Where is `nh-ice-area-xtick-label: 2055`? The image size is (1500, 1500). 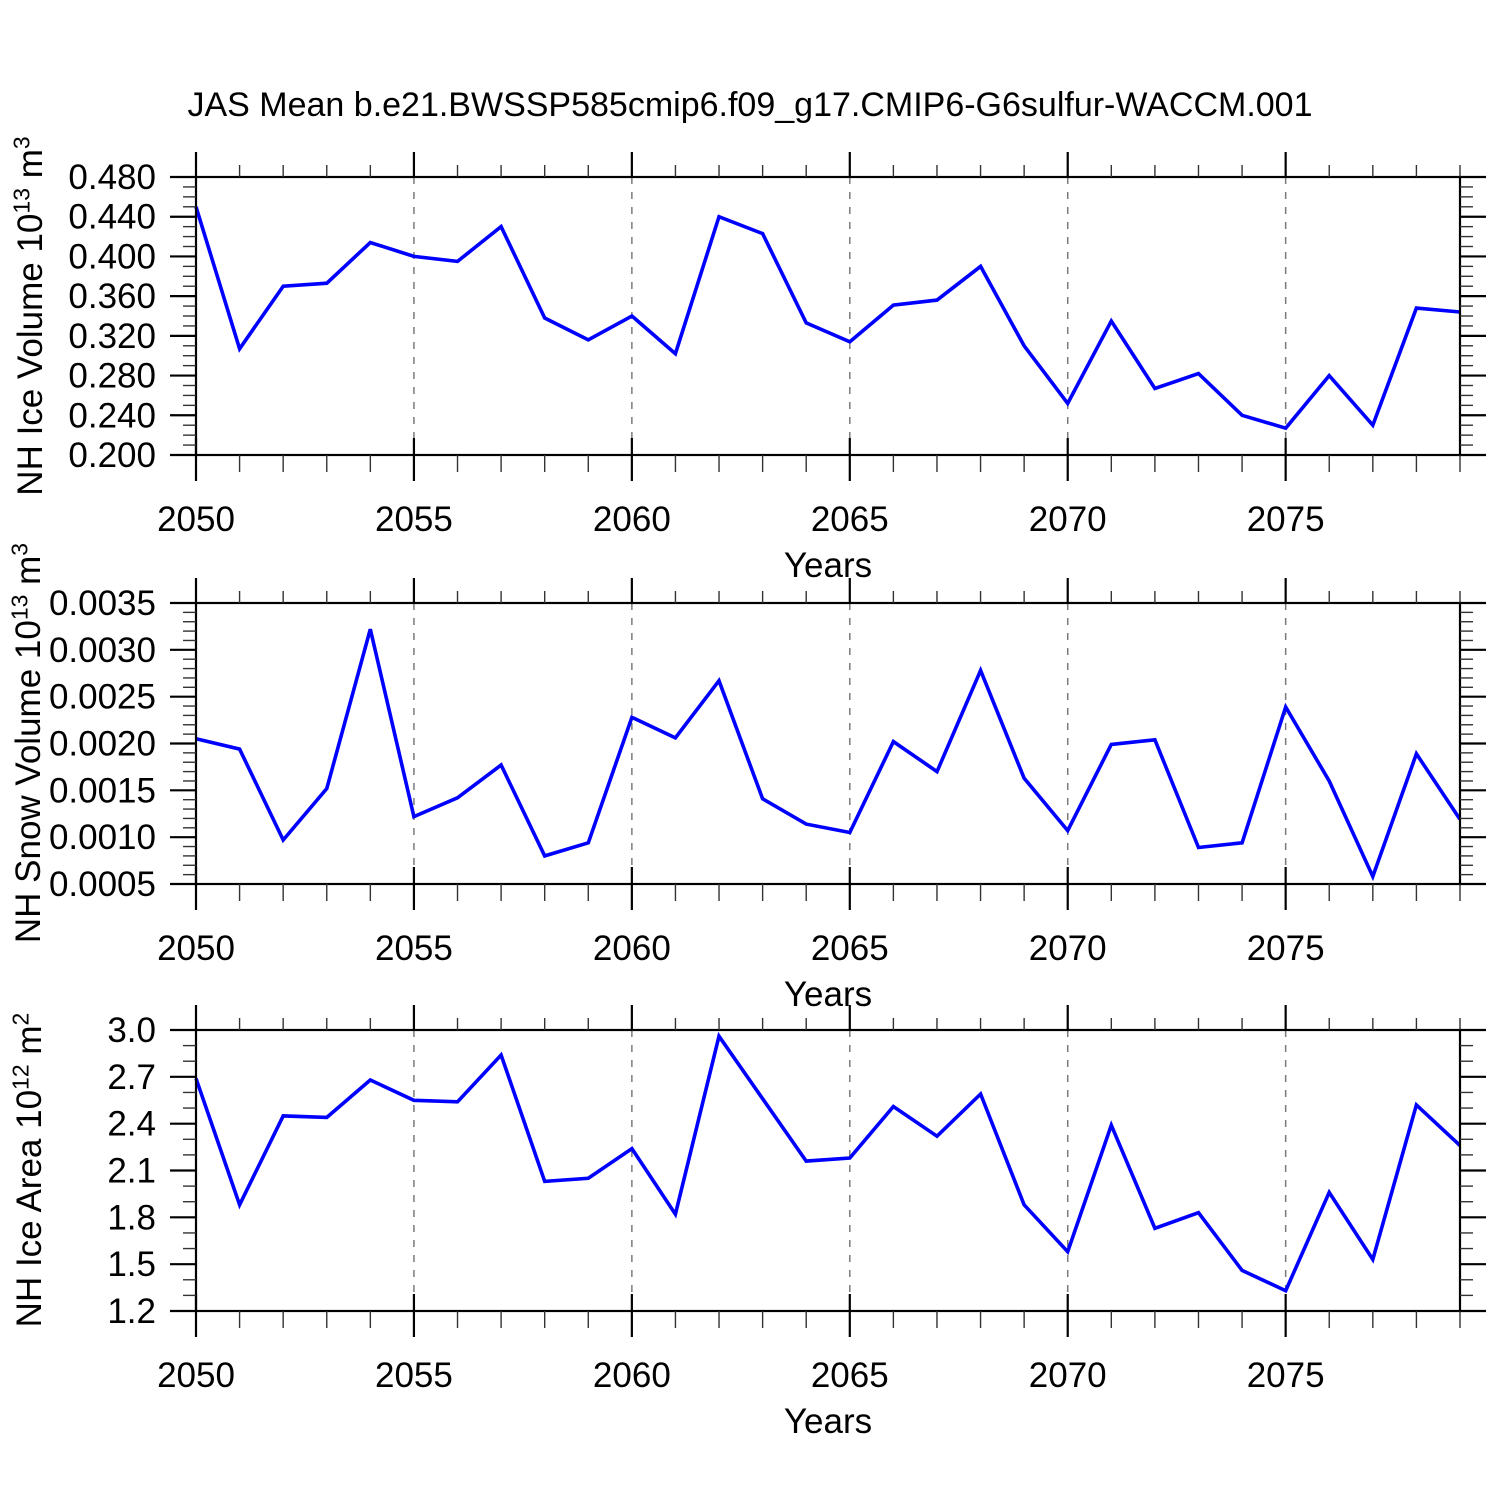
nh-ice-area-xtick-label: 2055 is located at coordinates (414, 1375).